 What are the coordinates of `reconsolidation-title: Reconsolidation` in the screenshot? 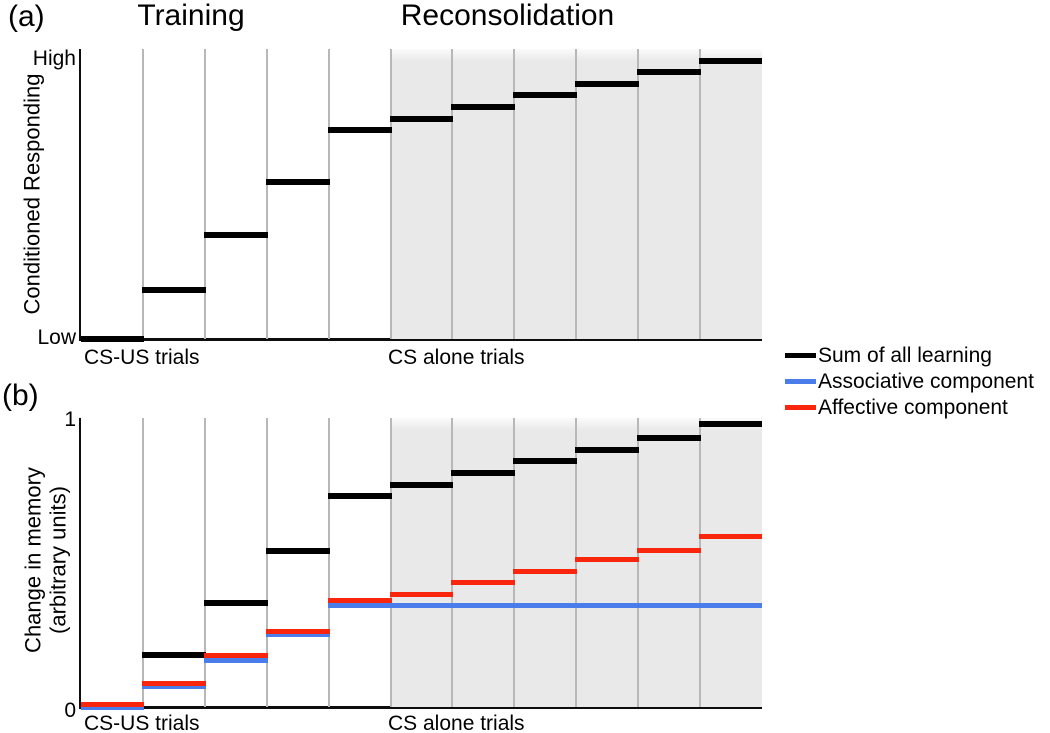 It's located at (507, 16).